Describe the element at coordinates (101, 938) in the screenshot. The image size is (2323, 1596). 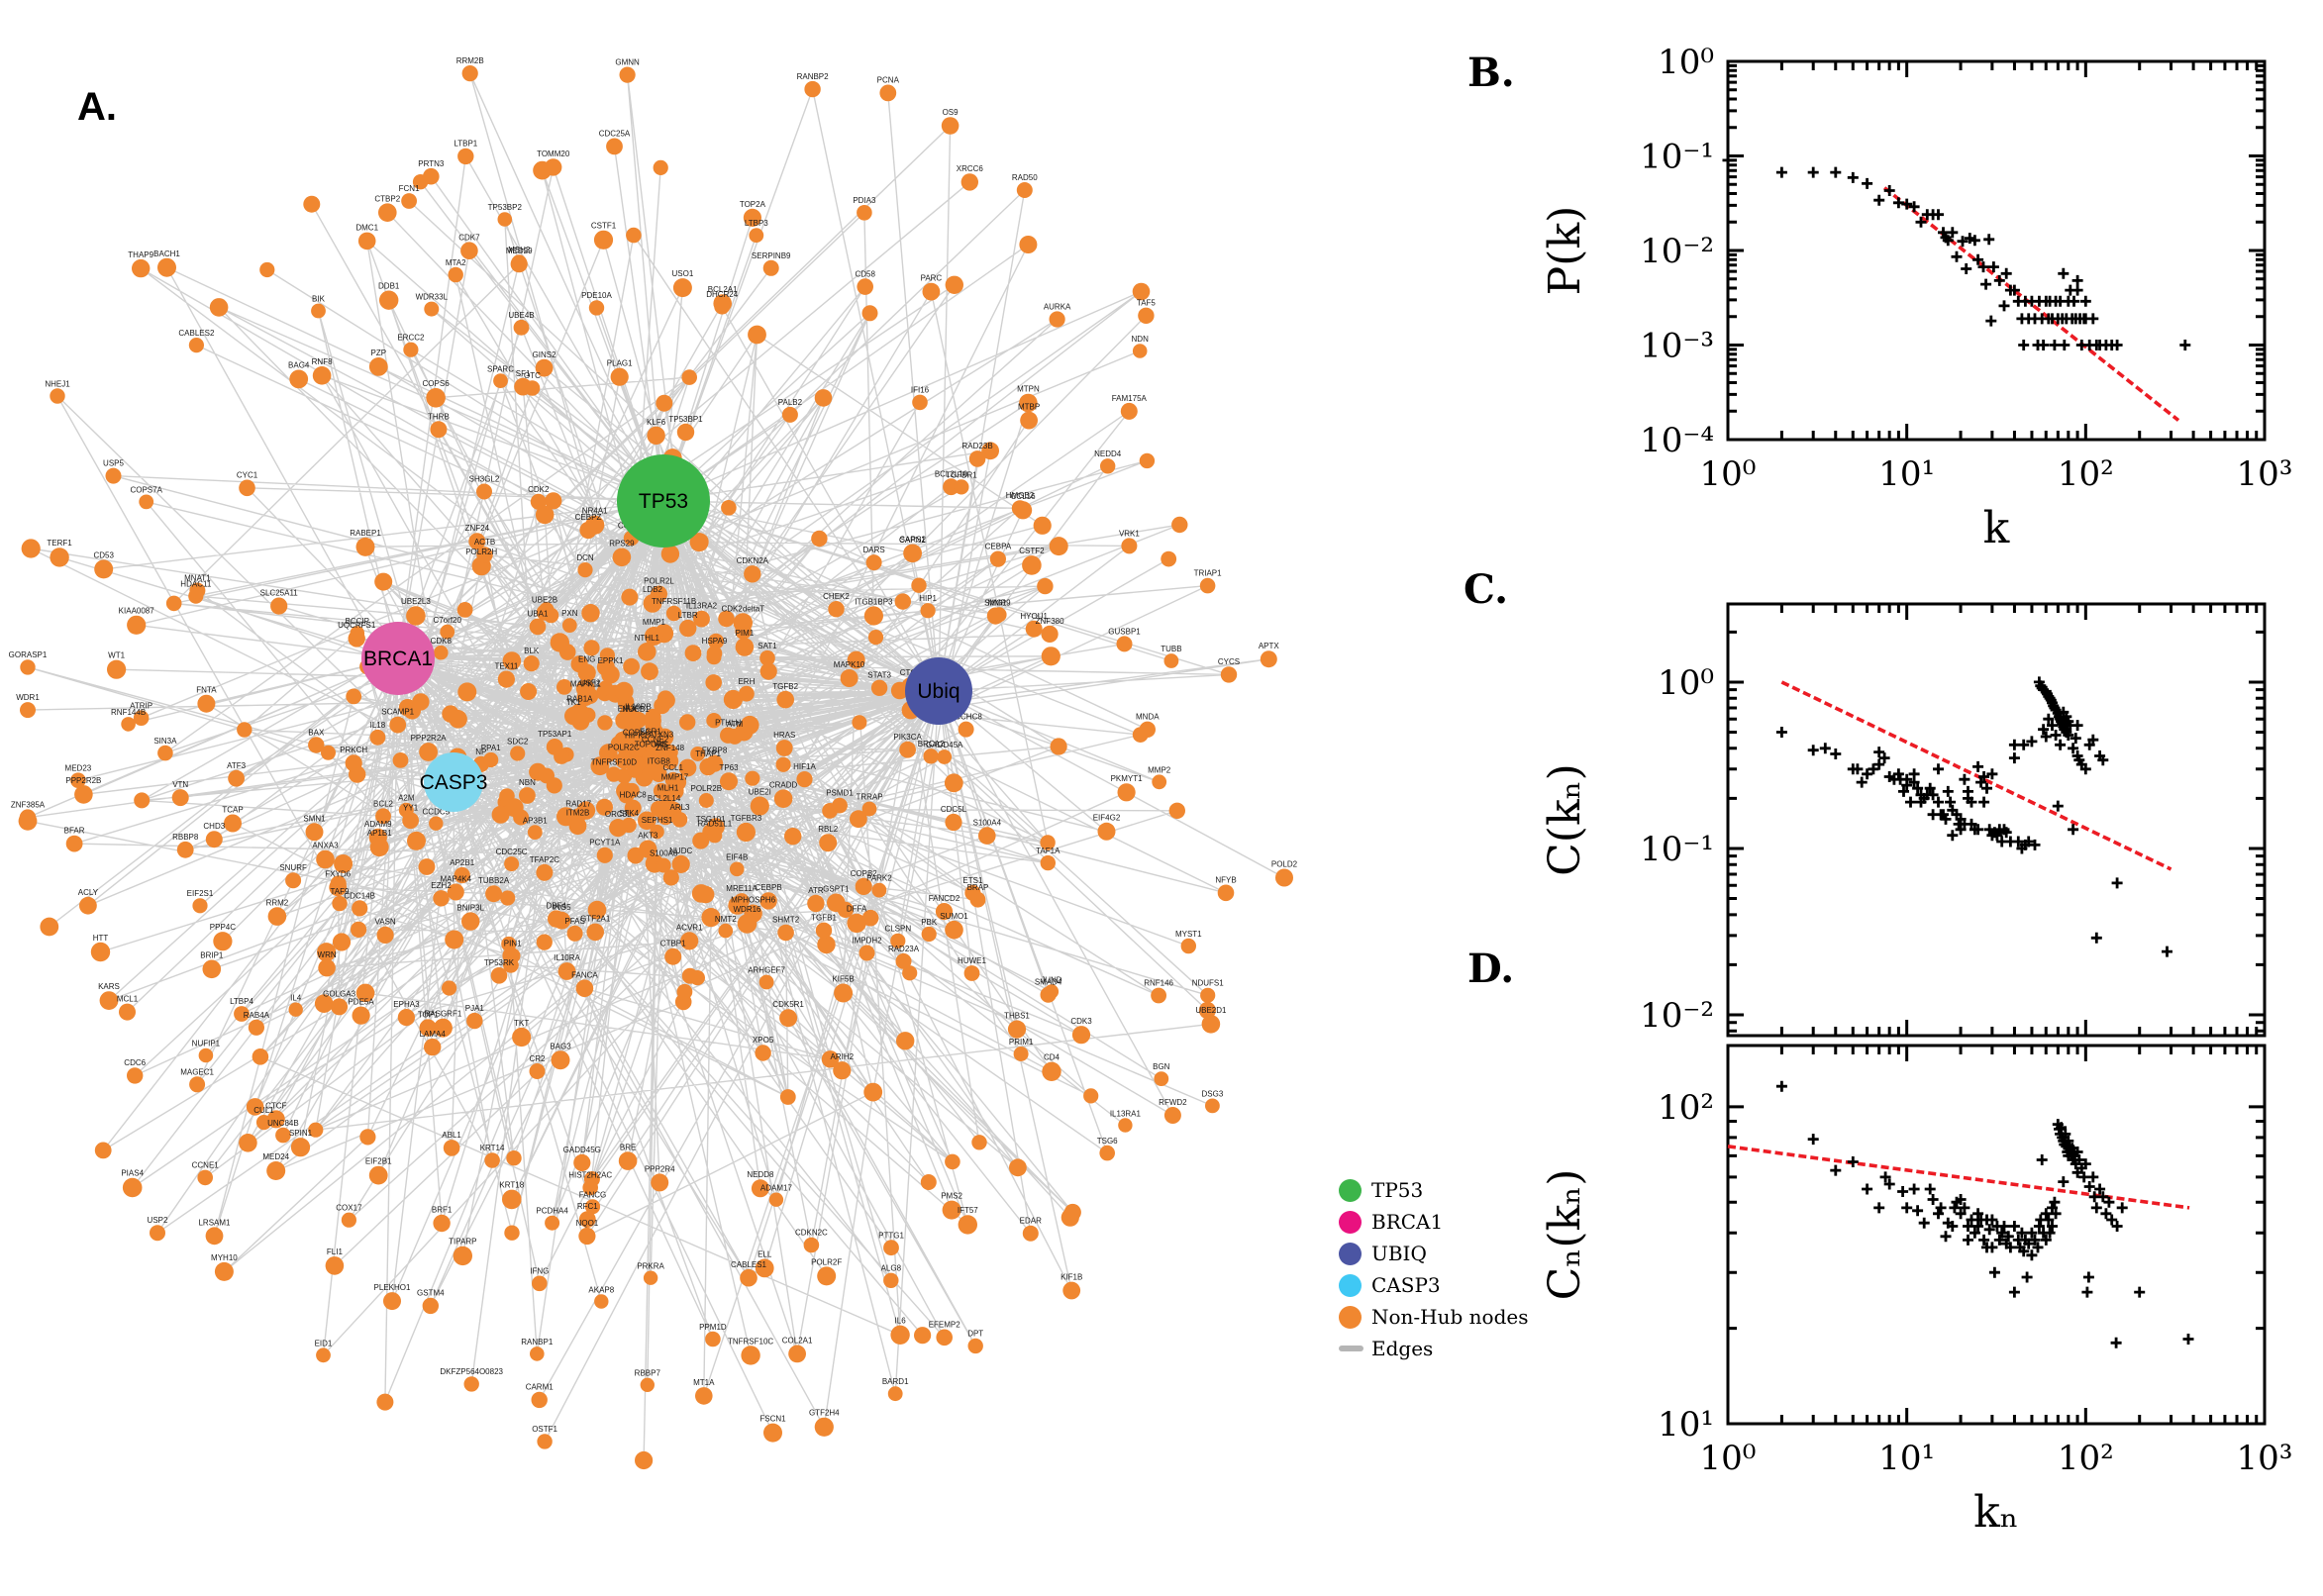
I see `gene-node-label: HTT` at that location.